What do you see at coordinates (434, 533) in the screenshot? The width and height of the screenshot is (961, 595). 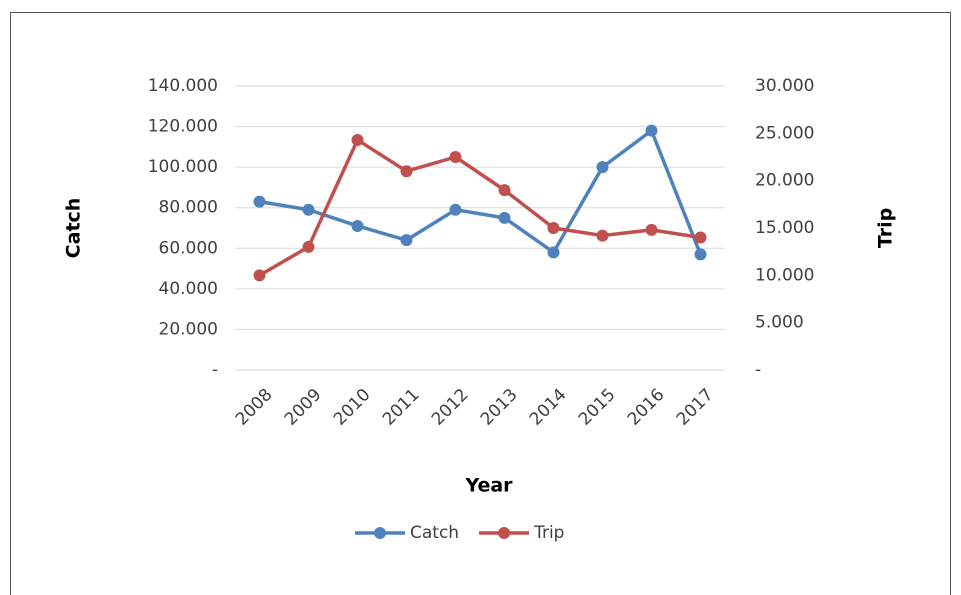 I see `legend-label: Catch` at bounding box center [434, 533].